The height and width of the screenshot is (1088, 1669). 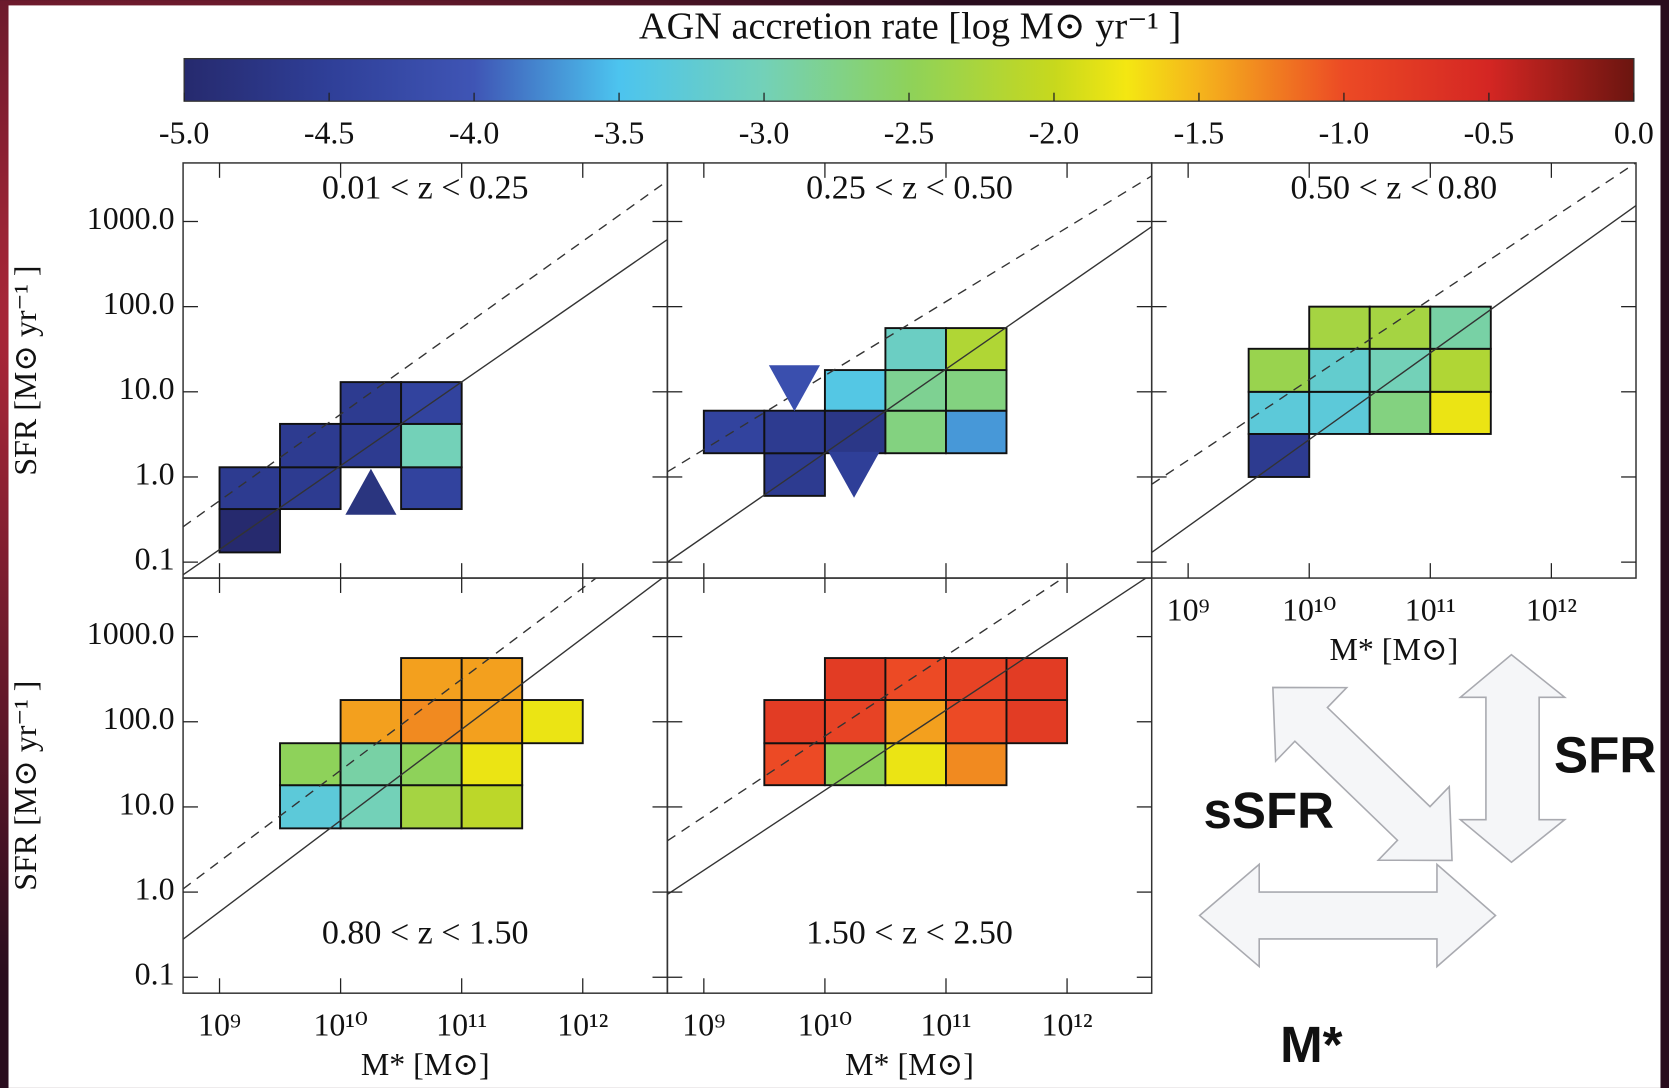 What do you see at coordinates (764, 133) in the screenshot?
I see `colorbar-tick-label: -3.0` at bounding box center [764, 133].